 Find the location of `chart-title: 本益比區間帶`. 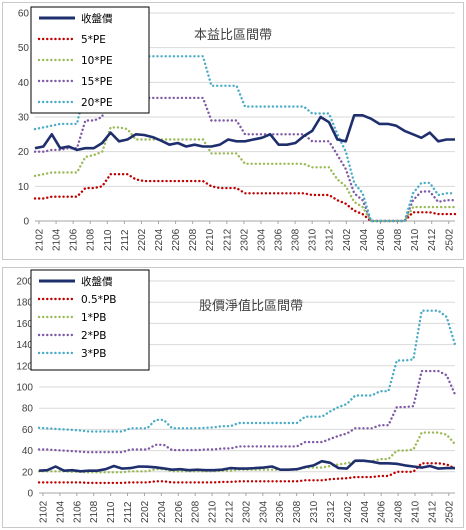

chart-title: 本益比區間帶 is located at coordinates (233, 35).